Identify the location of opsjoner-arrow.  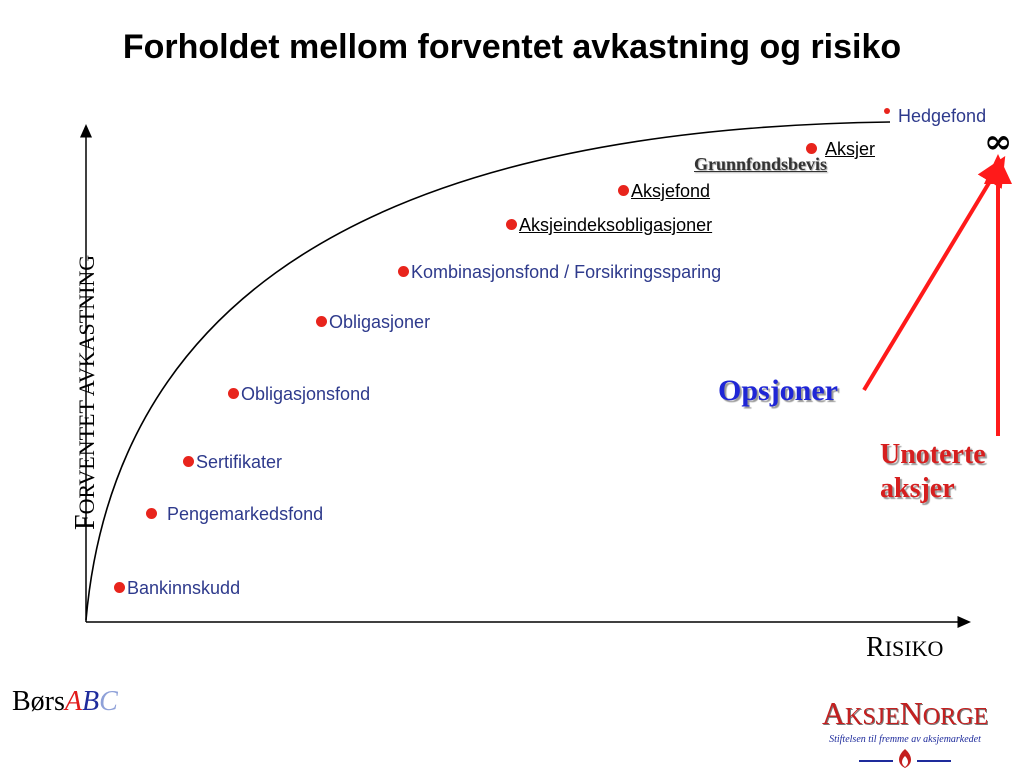
(934, 274).